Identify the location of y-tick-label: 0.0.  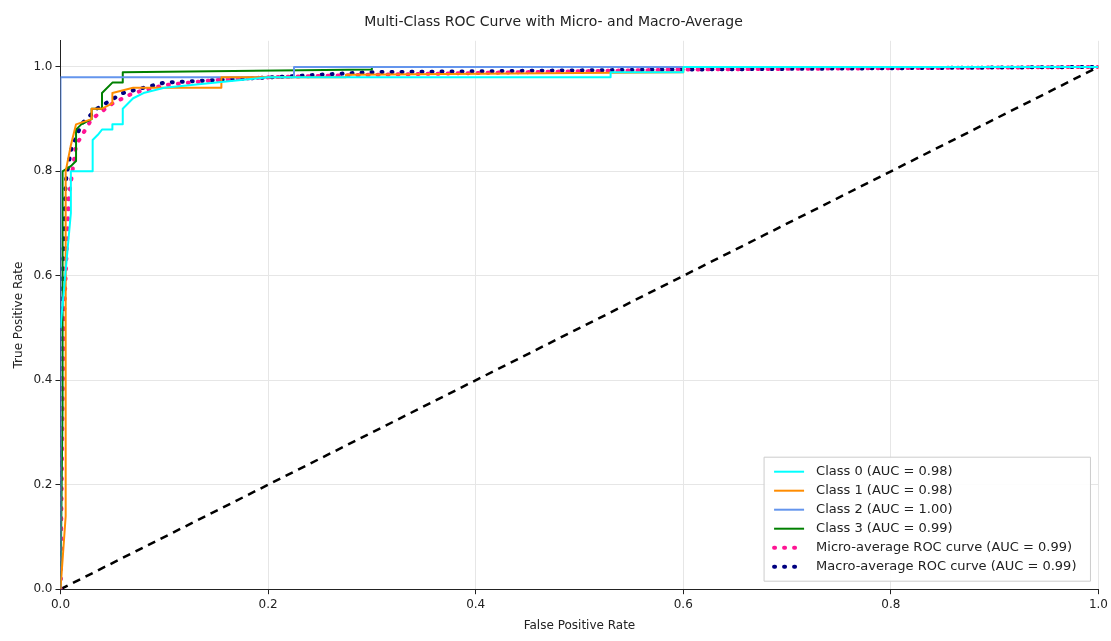
(43, 588).